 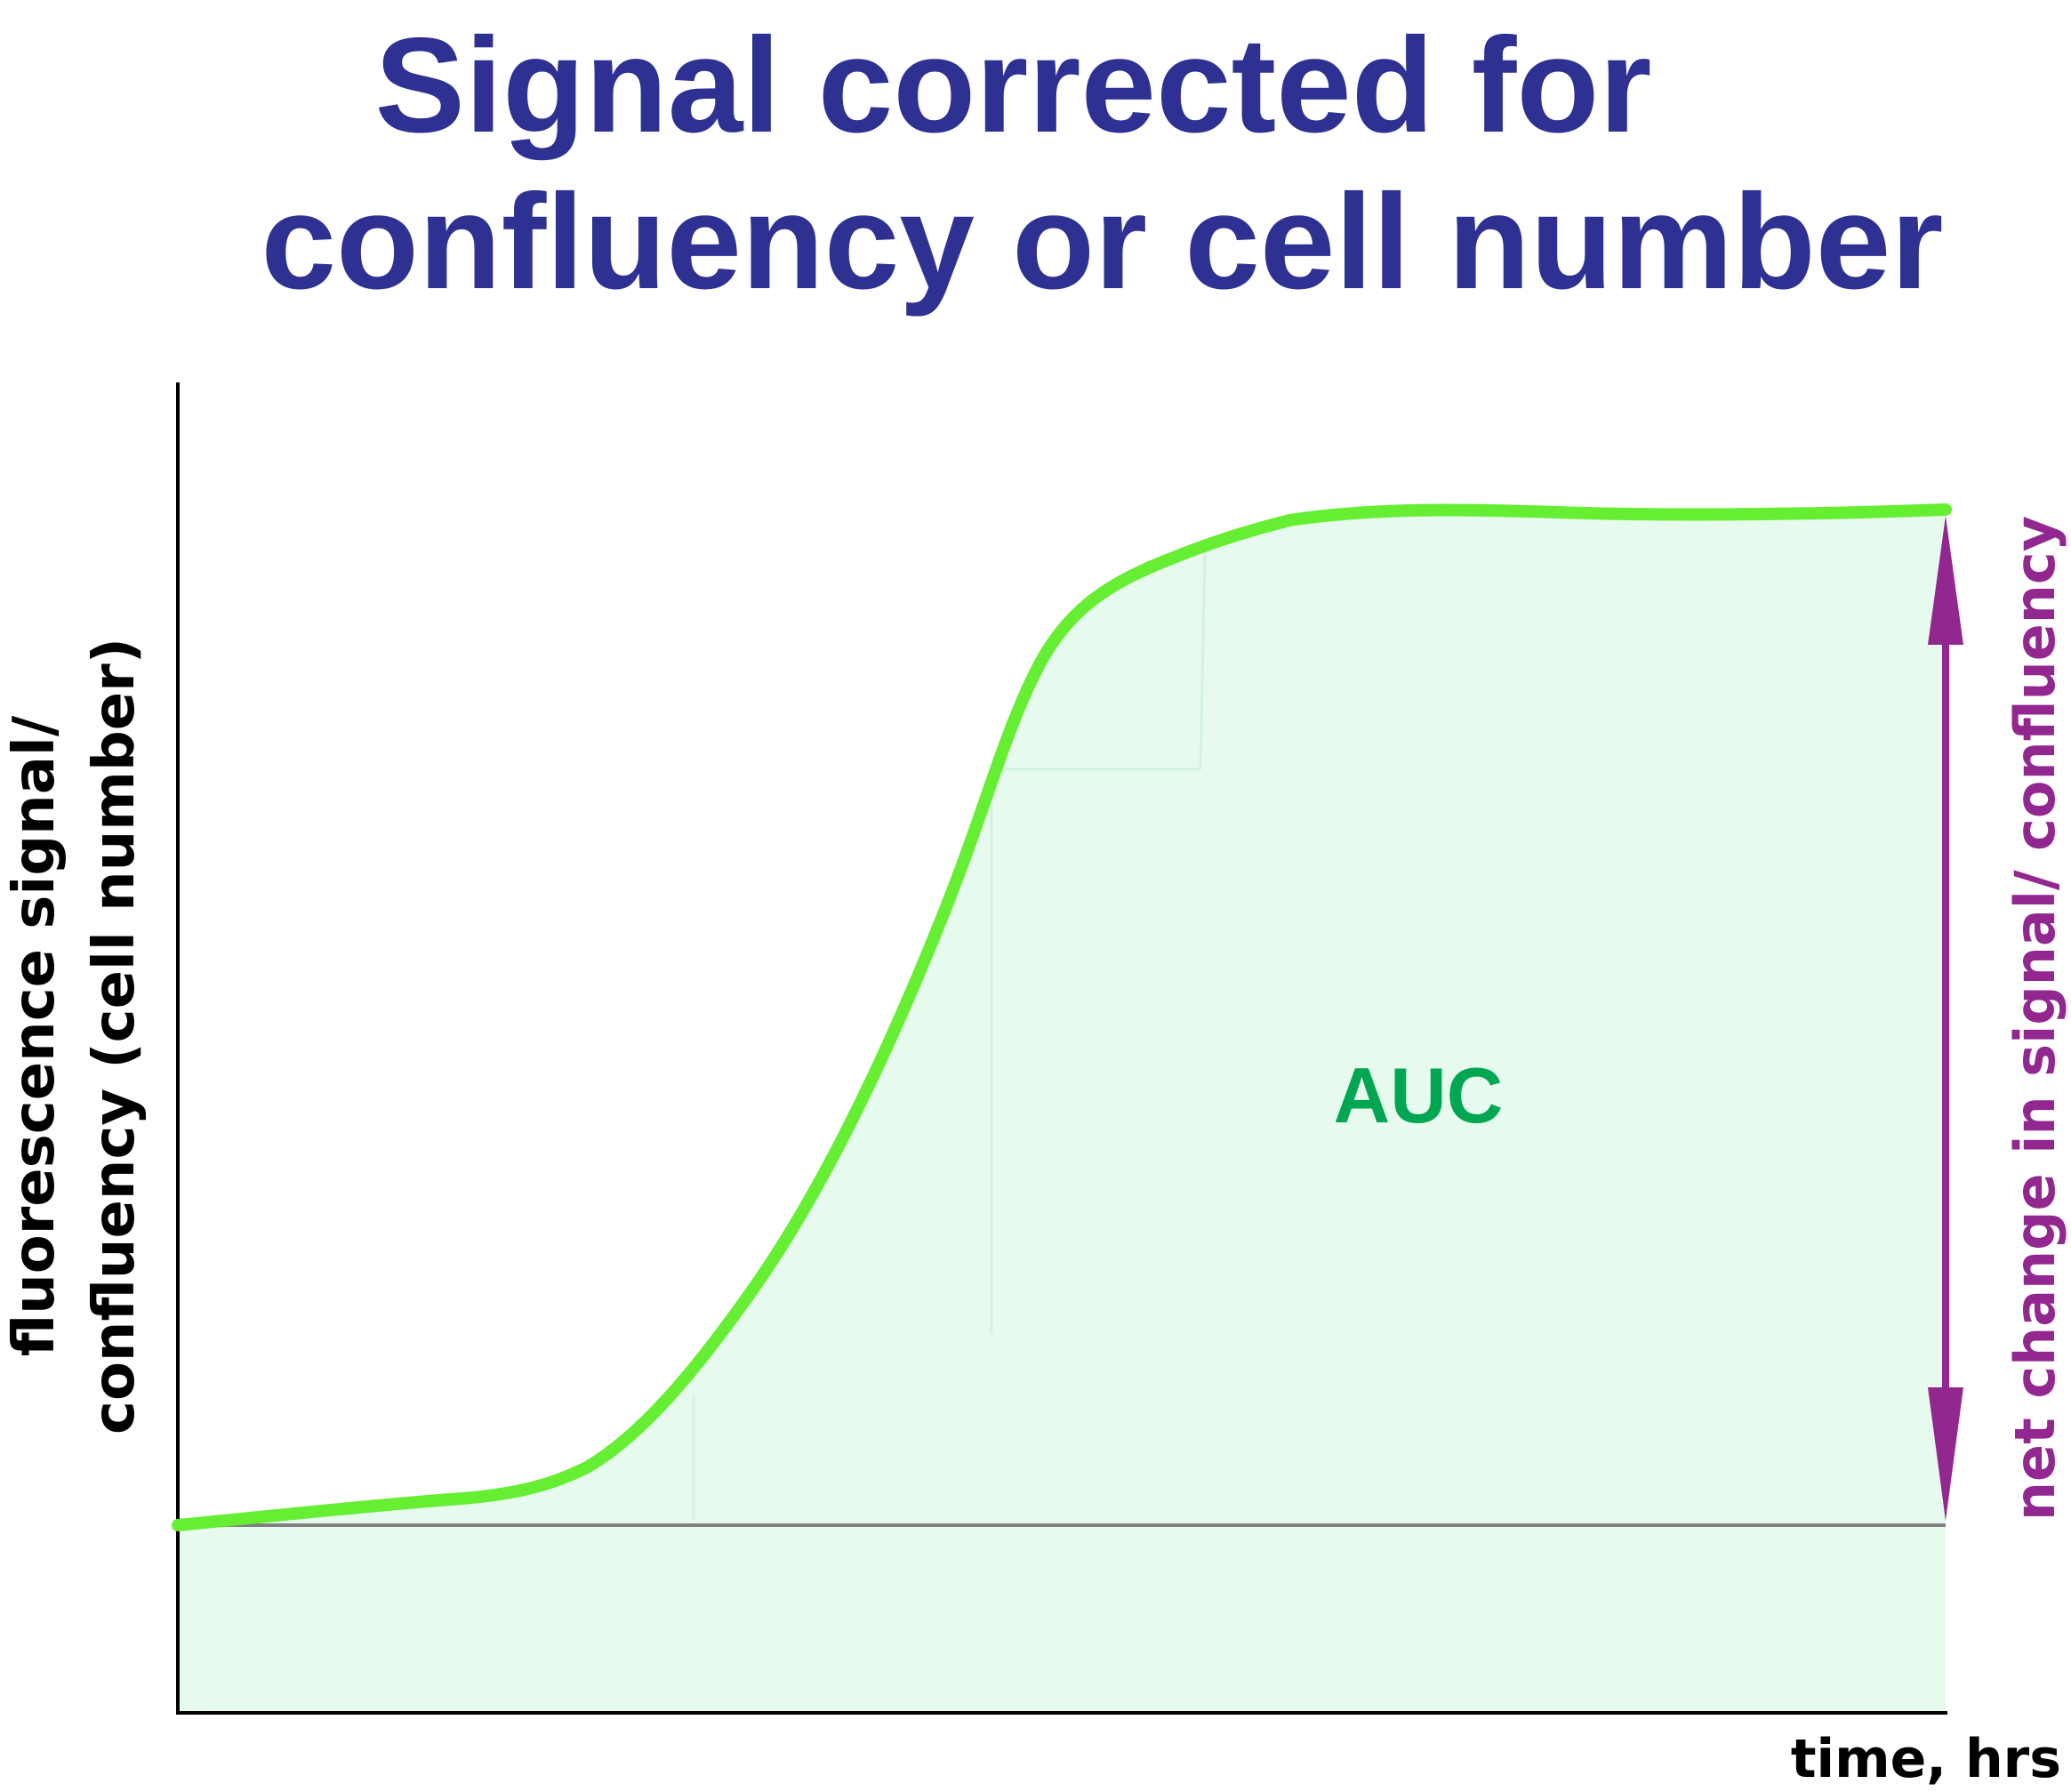 I want to click on arrow-label: net change in signal/ confluency, so click(x=2035, y=1018).